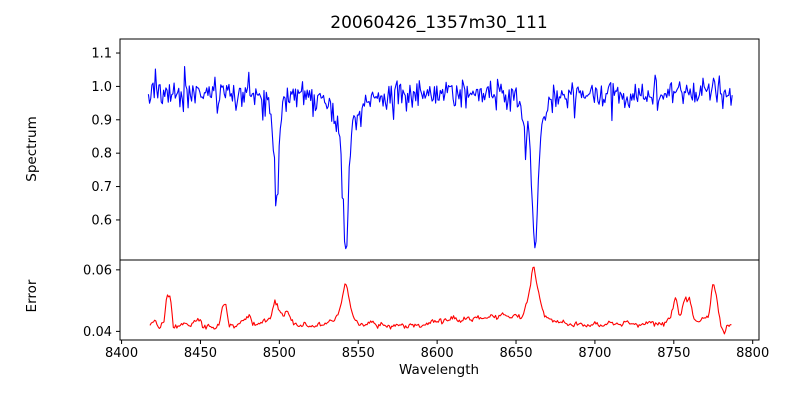 The height and width of the screenshot is (400, 800). Describe the element at coordinates (32, 148) in the screenshot. I see `spectrum-y-axis-label: Spectrum` at that location.